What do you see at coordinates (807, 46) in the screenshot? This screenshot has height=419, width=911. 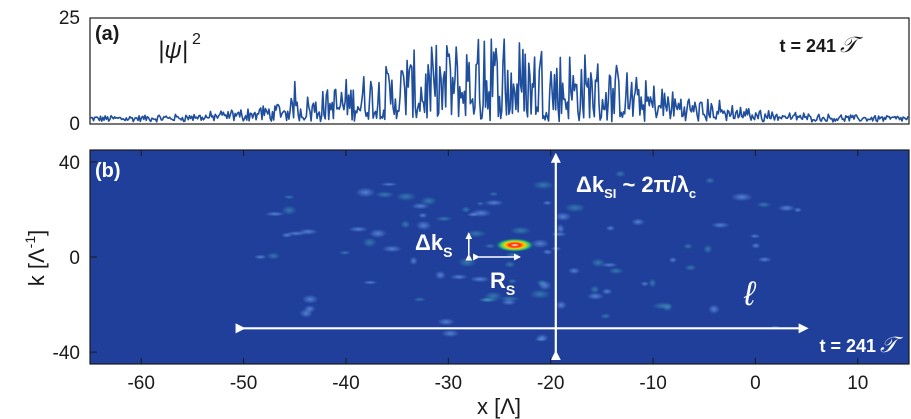 I see `panel-a-time-text: t = 241` at bounding box center [807, 46].